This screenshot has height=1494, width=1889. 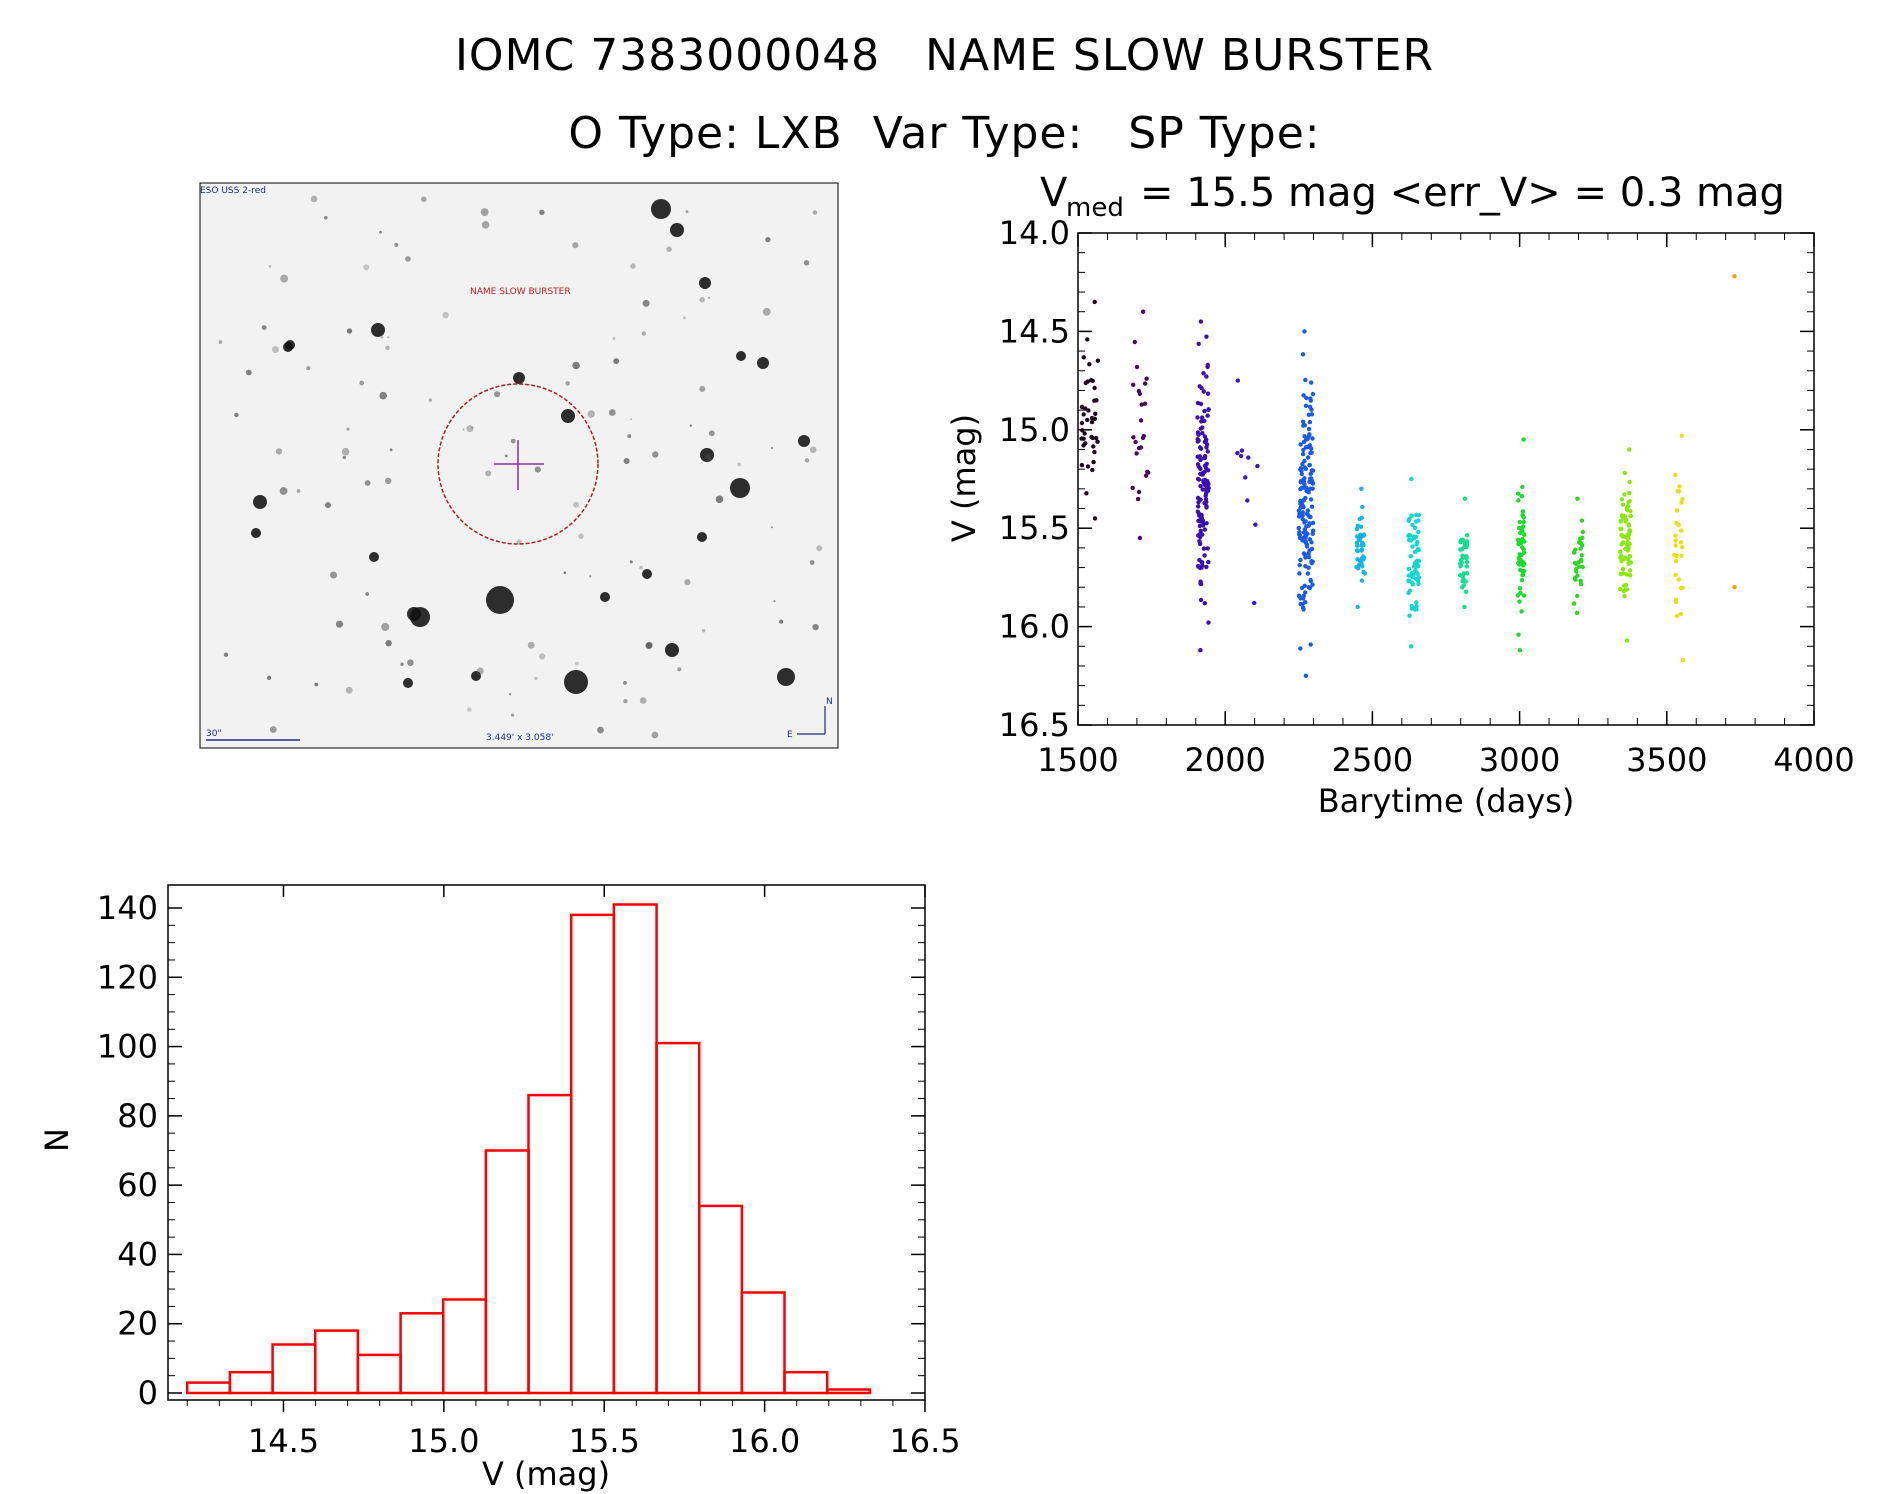 I want to click on lightcurve-plot-frame, so click(x=1446, y=479).